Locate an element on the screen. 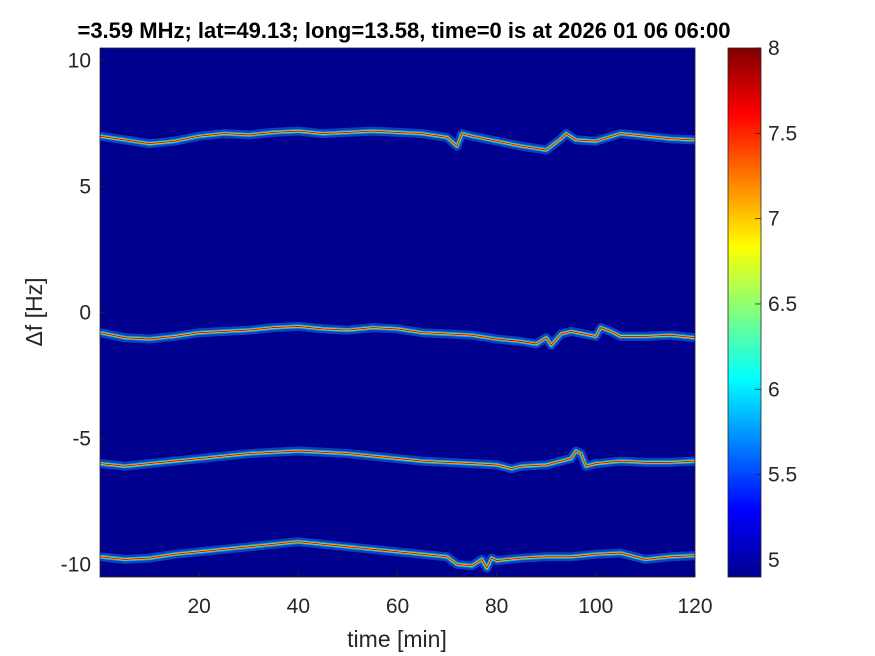 The image size is (875, 656). colorbar-tick-label: 6.5 is located at coordinates (782, 304).